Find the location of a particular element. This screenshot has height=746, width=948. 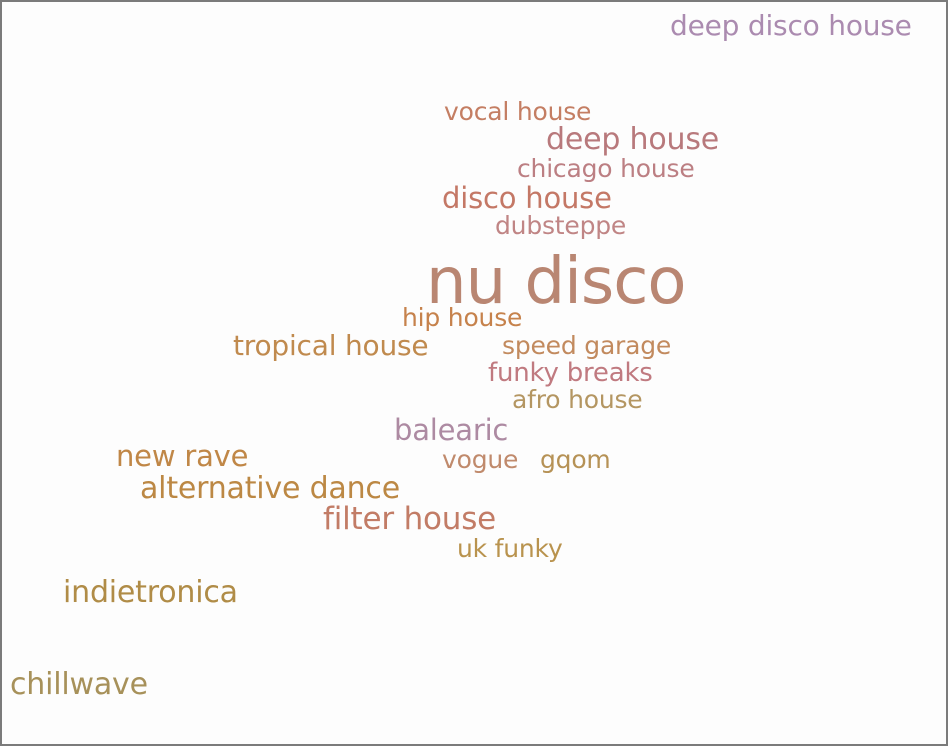

word-gqom: gqom is located at coordinates (575, 459).